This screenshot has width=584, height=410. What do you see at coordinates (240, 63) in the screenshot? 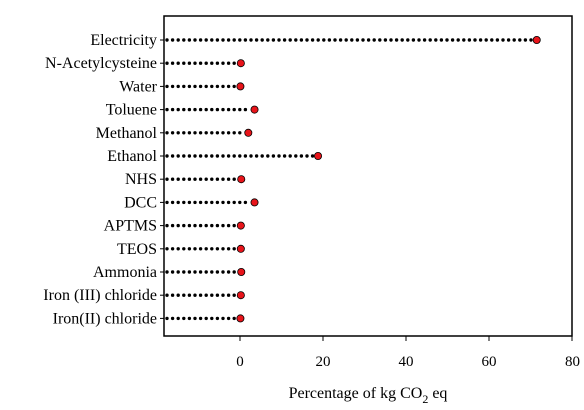
I see `marker-n-acetylcysteine` at bounding box center [240, 63].